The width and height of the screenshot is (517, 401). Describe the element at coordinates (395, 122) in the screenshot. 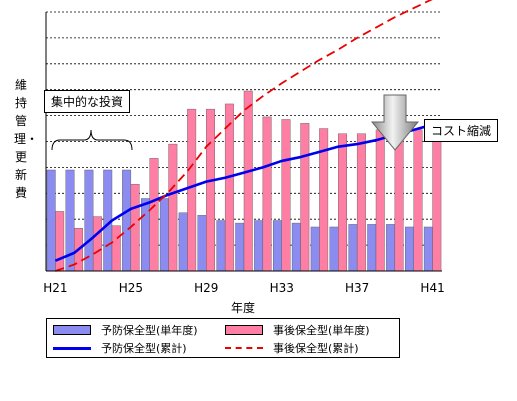

I see `reduction-arrow` at that location.